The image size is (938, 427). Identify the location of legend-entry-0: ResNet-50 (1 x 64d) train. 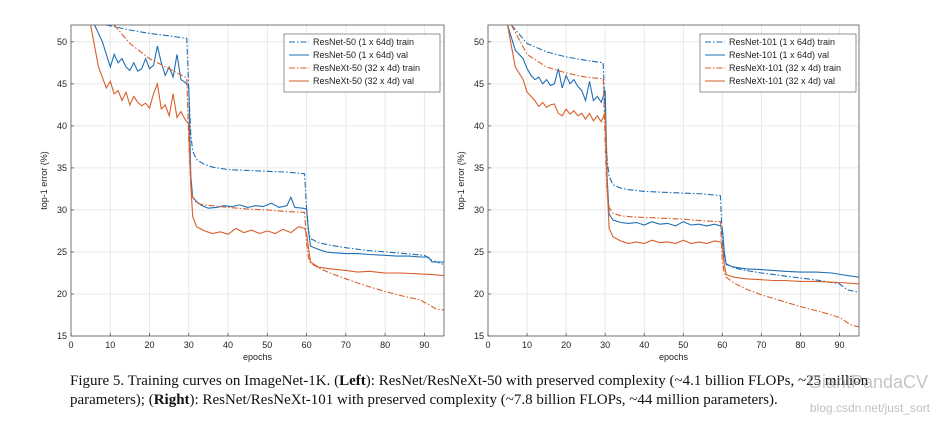
(363, 42).